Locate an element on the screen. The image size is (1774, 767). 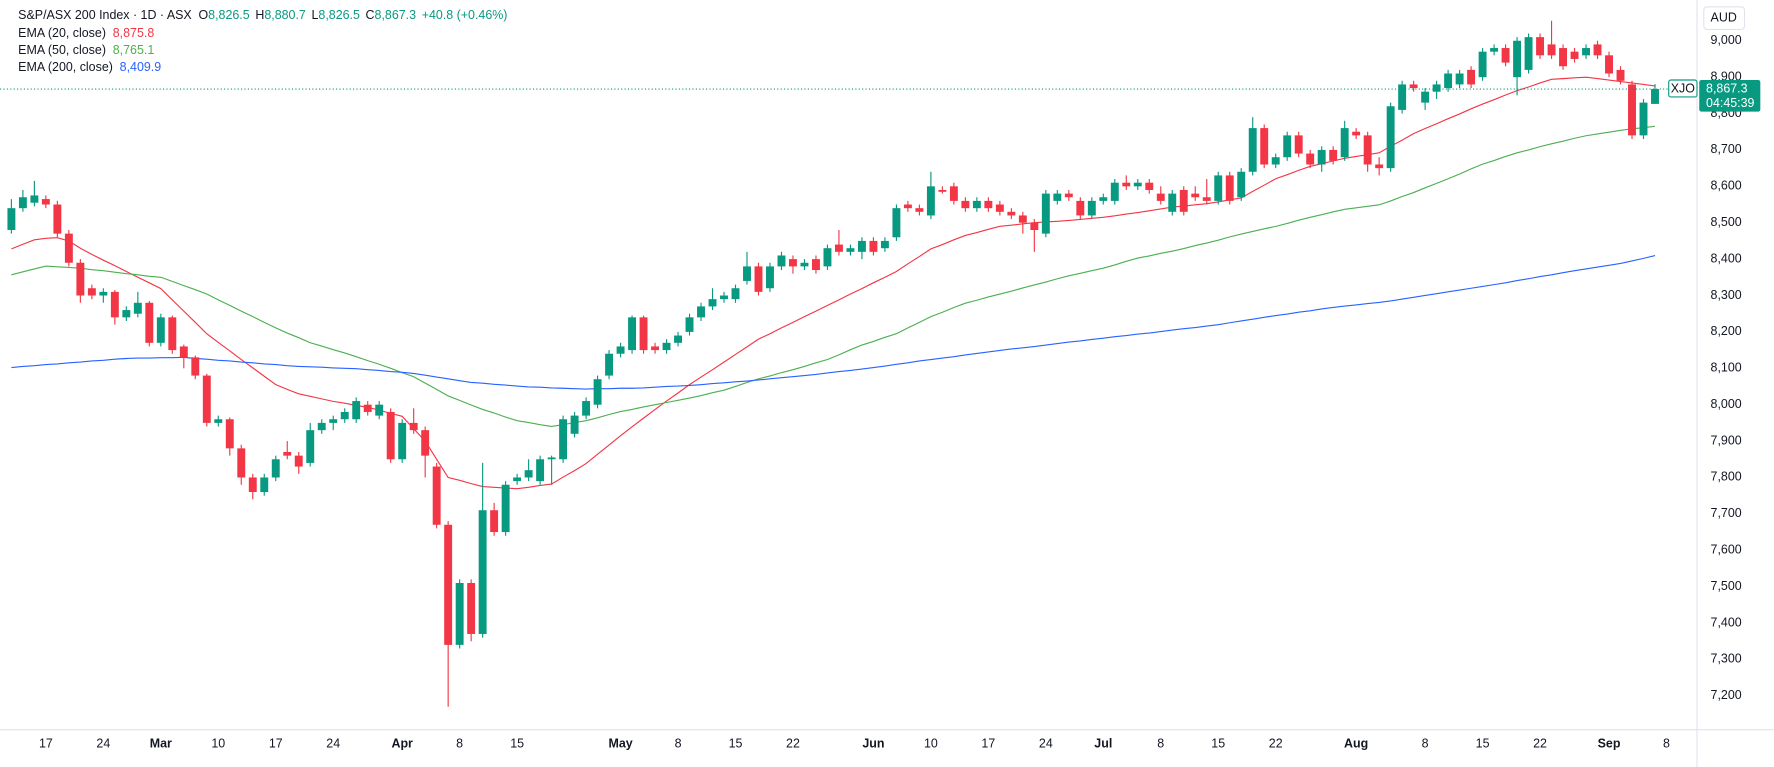
y-tick-label: 8,400 is located at coordinates (1726, 258).